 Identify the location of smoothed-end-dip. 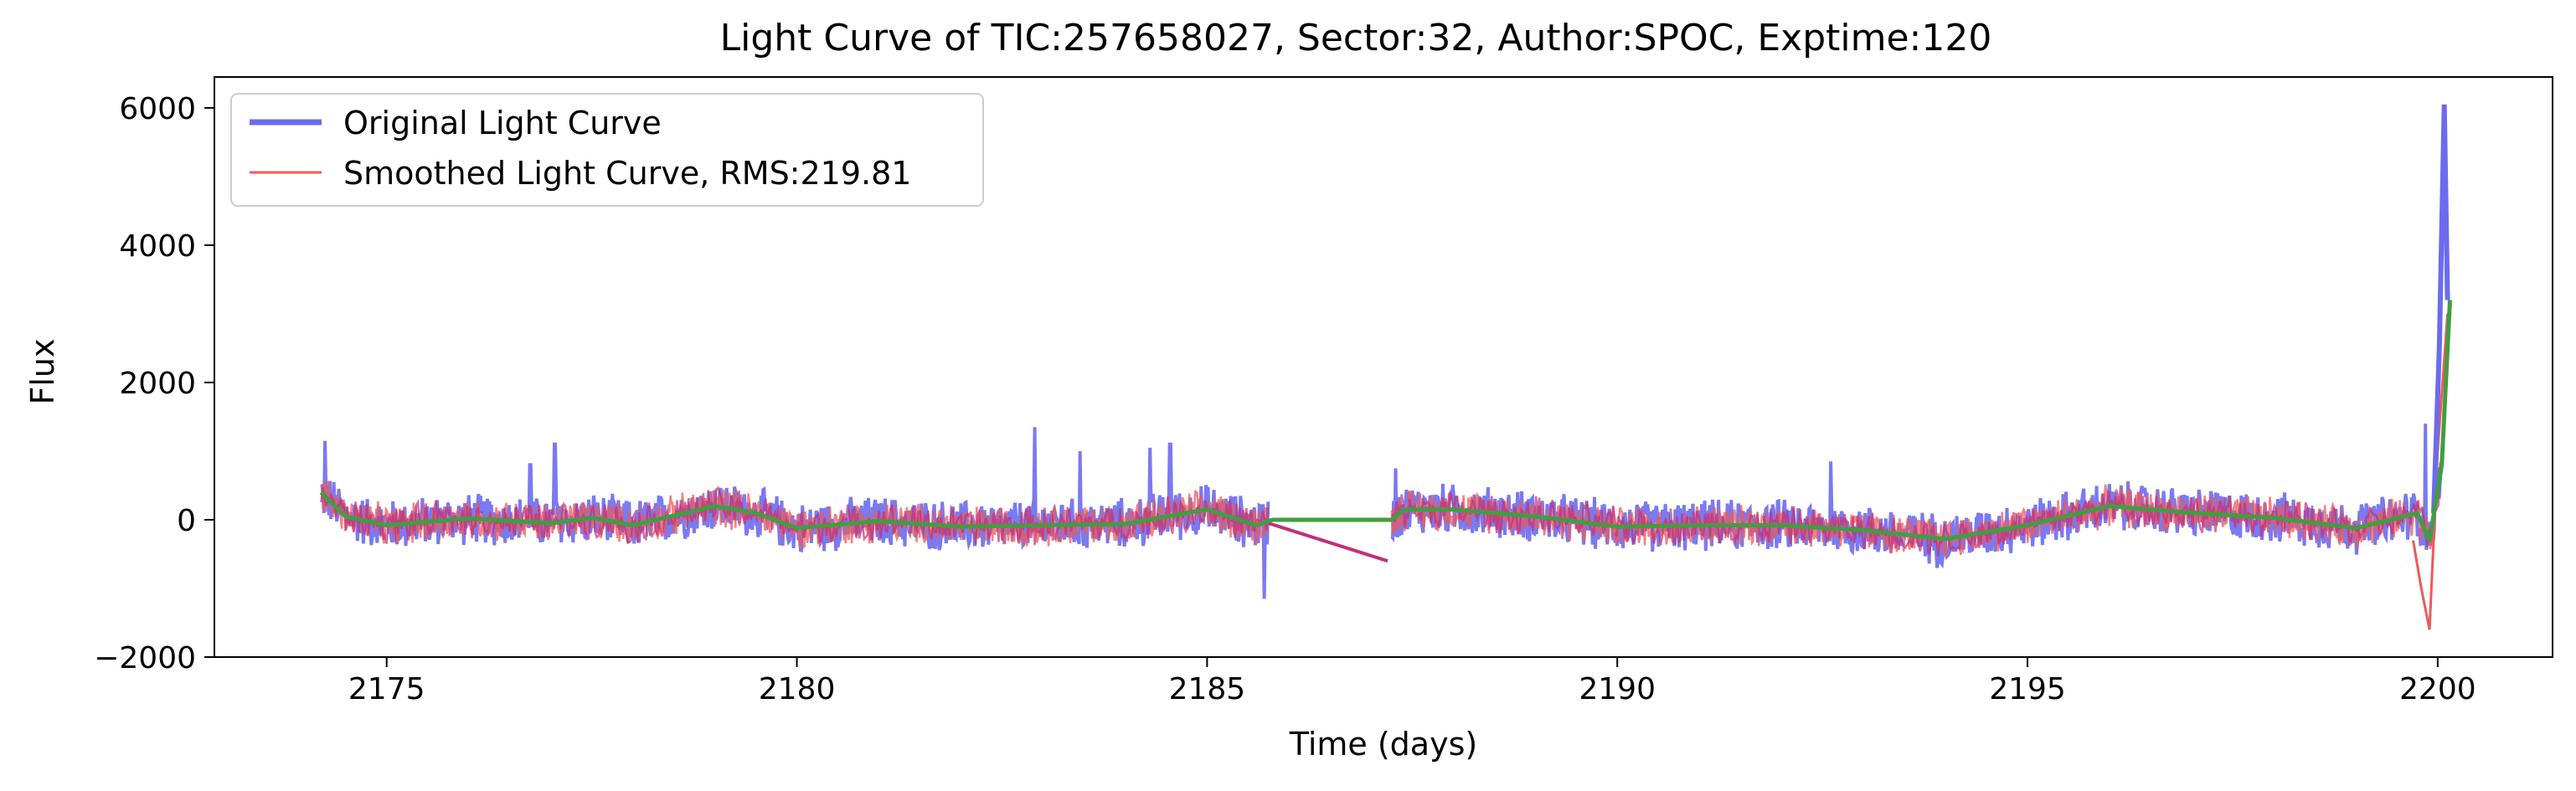
(2431, 472).